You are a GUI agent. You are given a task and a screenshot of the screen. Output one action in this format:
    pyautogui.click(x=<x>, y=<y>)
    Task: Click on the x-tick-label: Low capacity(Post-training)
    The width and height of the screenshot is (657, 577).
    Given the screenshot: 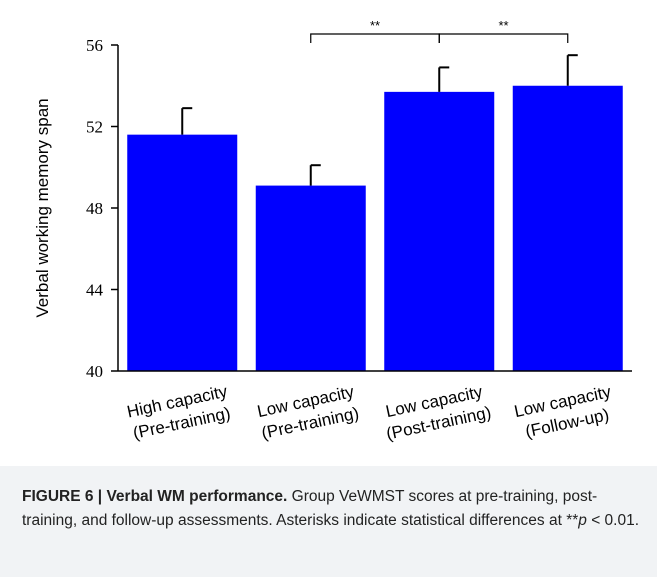 What is the action you would take?
    pyautogui.click(x=436, y=412)
    